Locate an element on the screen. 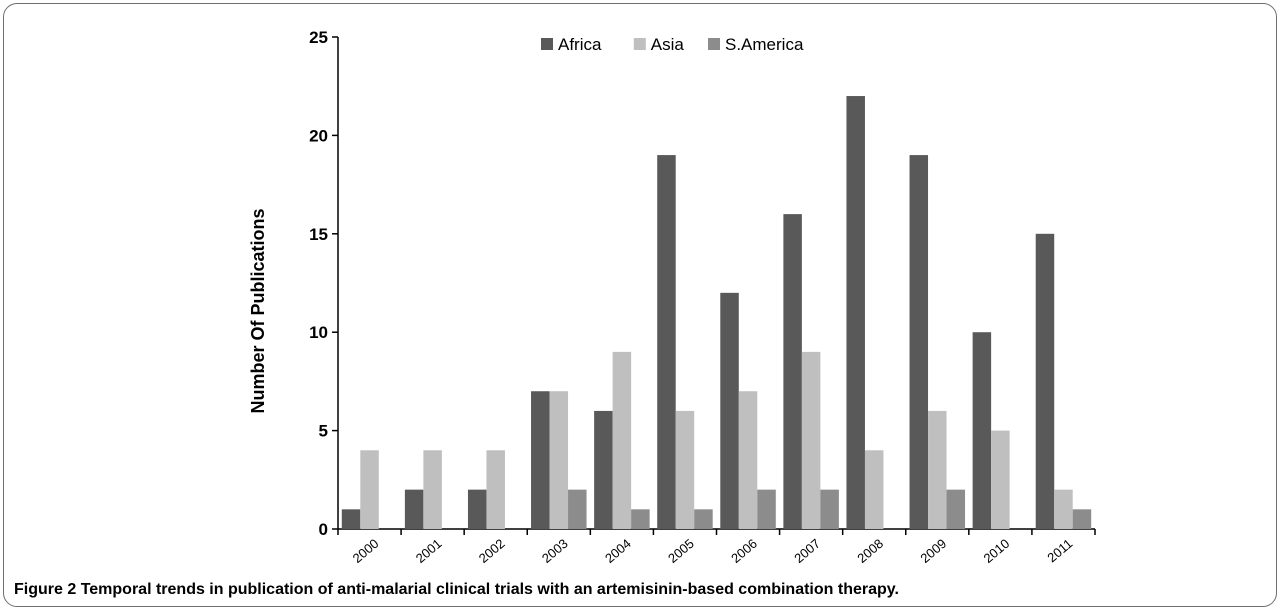 This screenshot has height=612, width=1282. x-tick-label: 2008 is located at coordinates (870, 551).